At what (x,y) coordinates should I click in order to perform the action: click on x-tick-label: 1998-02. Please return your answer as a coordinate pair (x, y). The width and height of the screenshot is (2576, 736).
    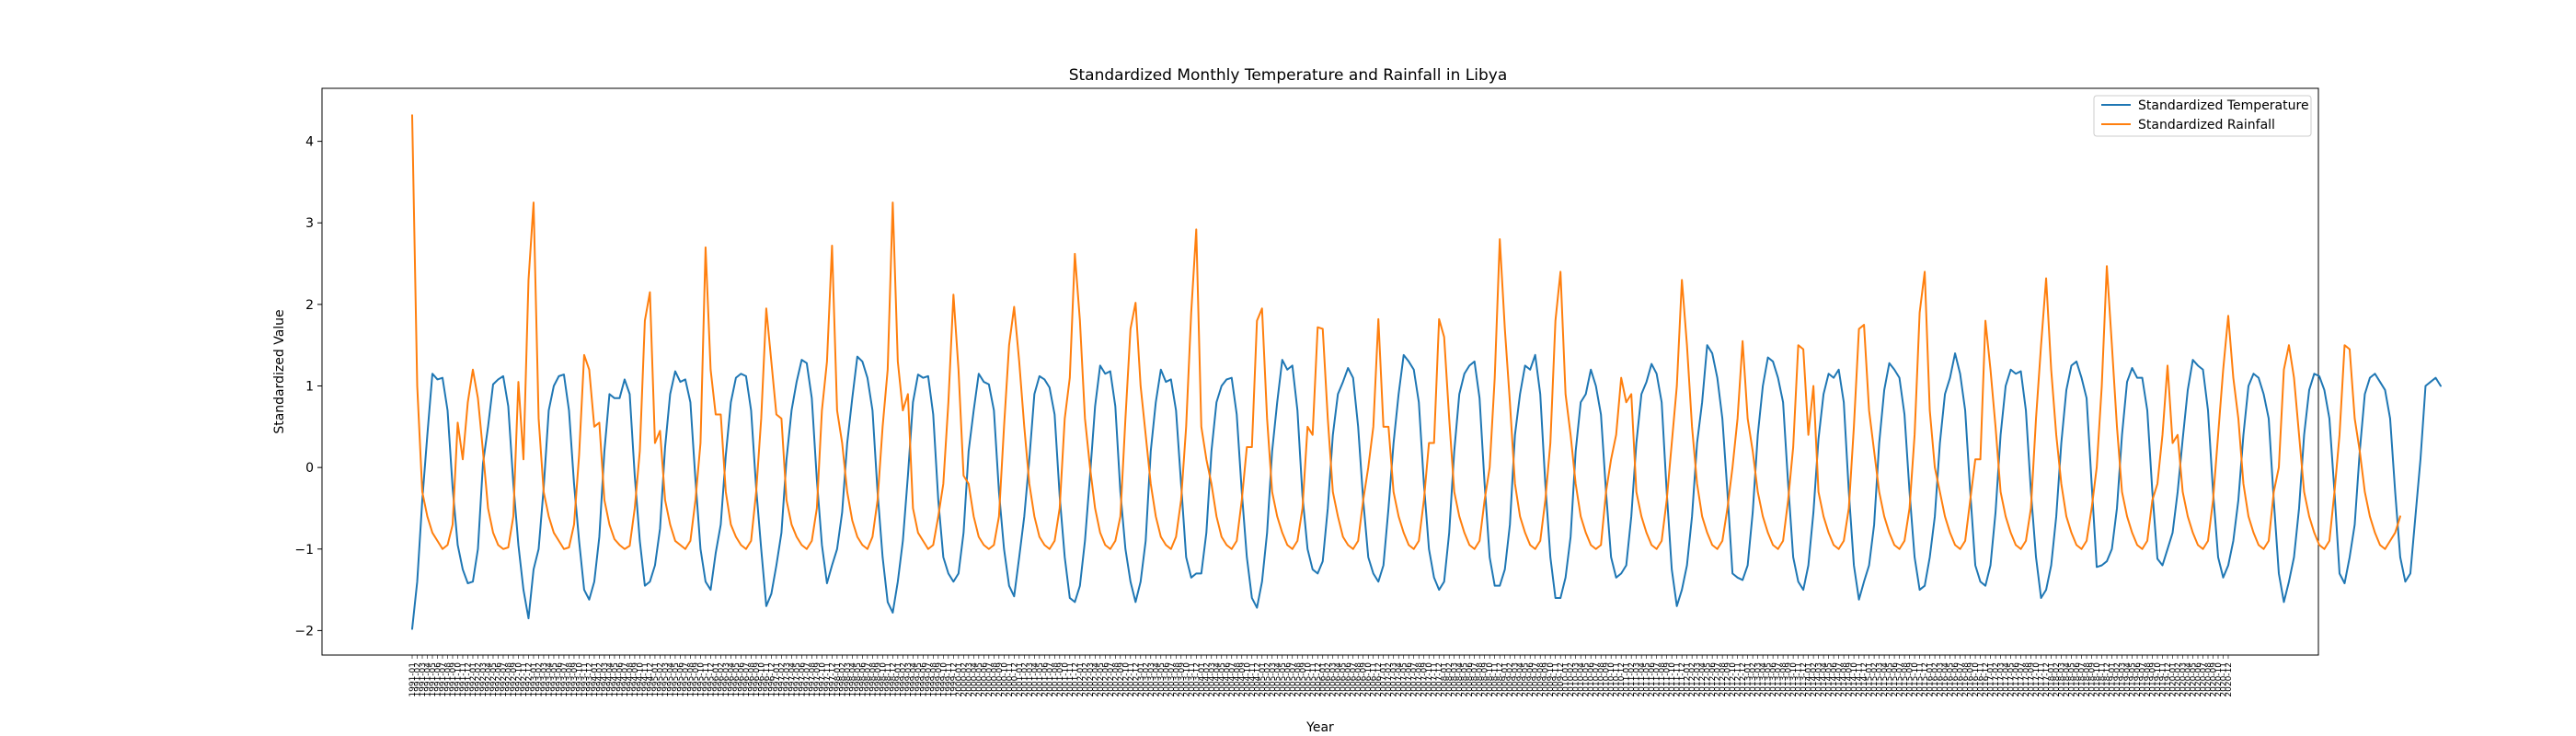
    Looking at the image, I should click on (842, 679).